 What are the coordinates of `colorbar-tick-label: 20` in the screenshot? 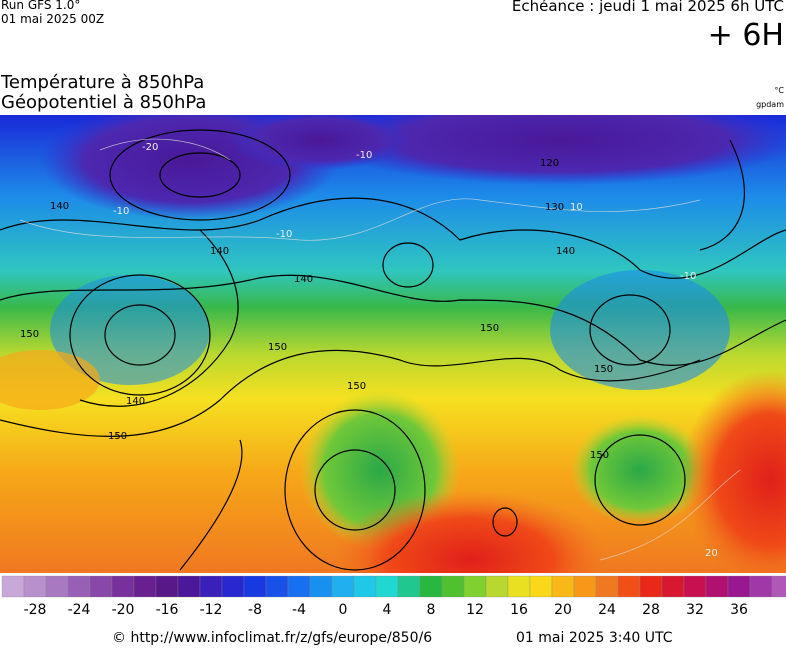 It's located at (563, 610).